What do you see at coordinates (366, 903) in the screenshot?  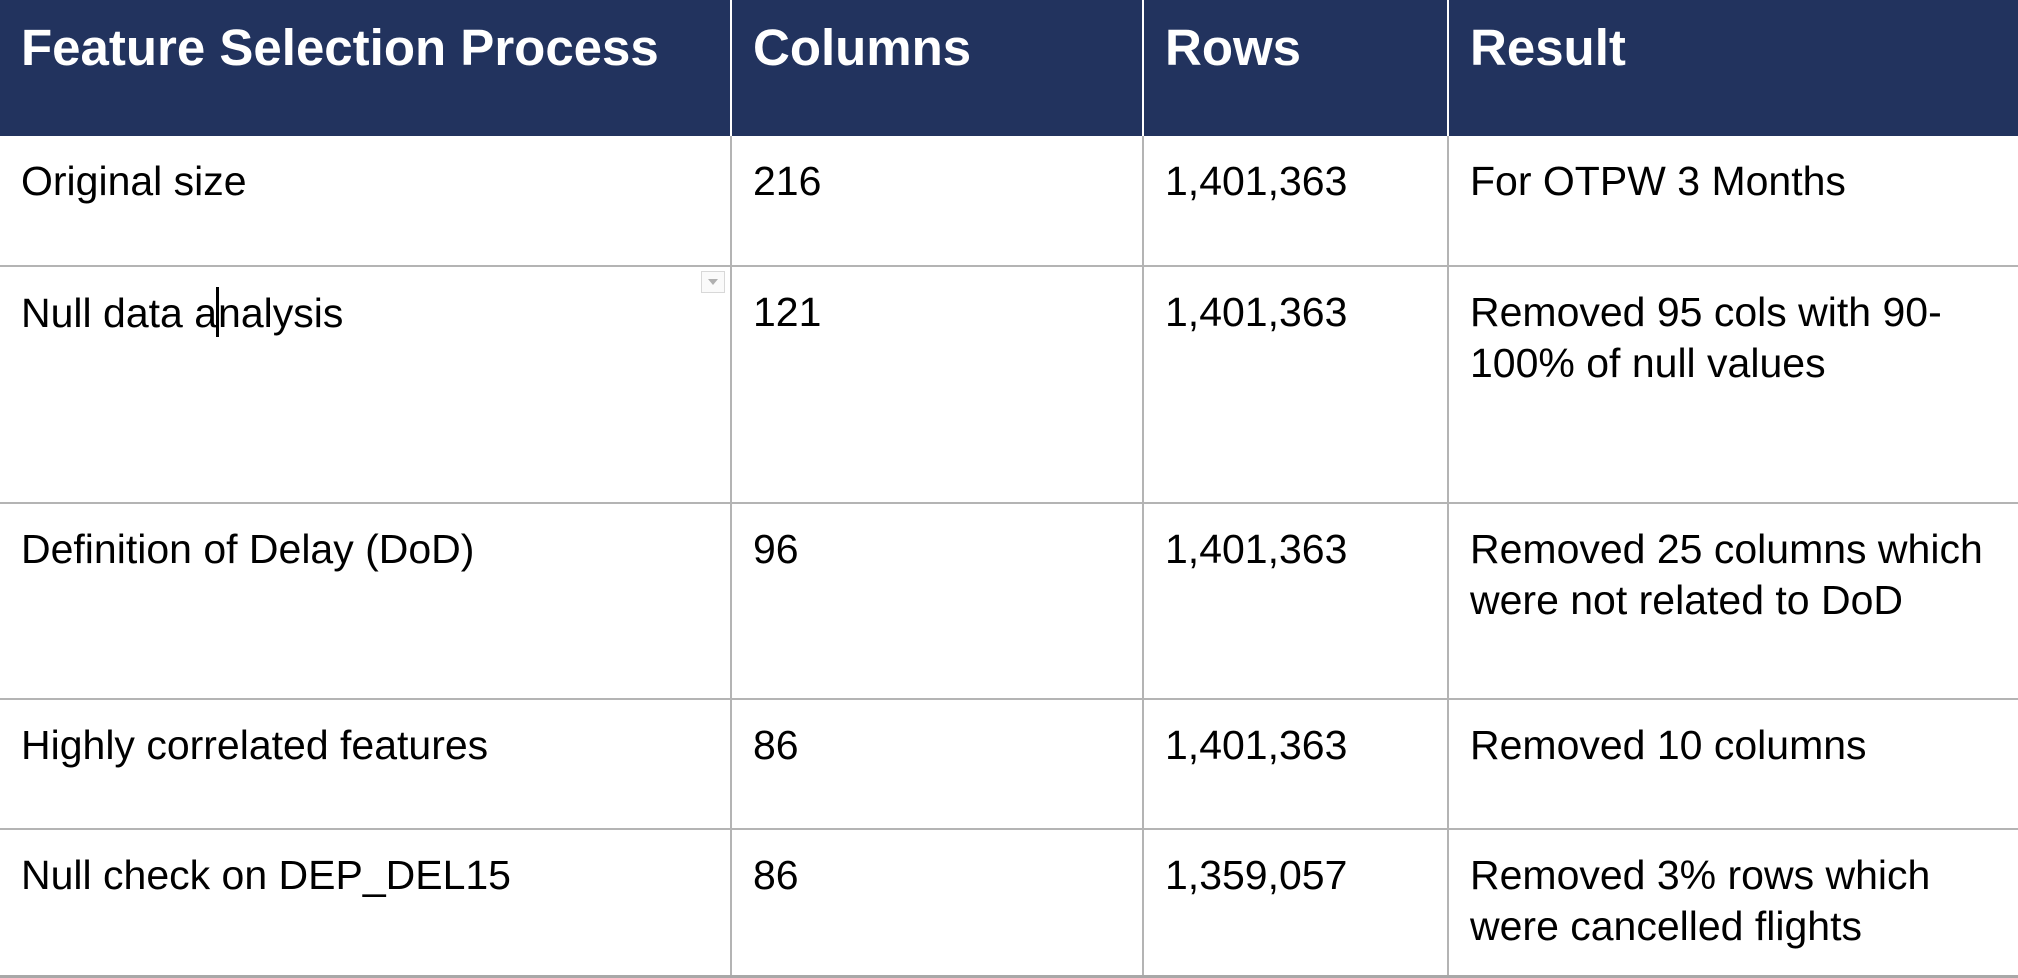 I see `cell-process: Null check on DEP_DEL15` at bounding box center [366, 903].